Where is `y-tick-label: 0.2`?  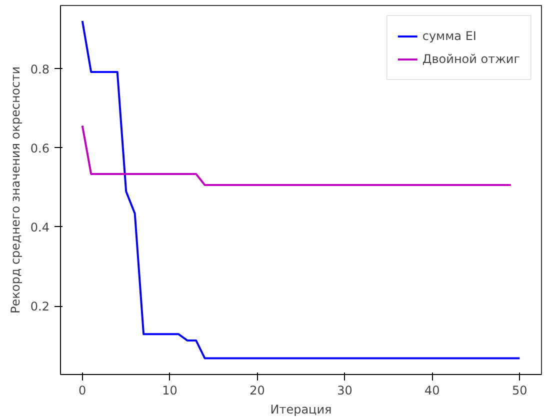 y-tick-label: 0.2 is located at coordinates (40, 307).